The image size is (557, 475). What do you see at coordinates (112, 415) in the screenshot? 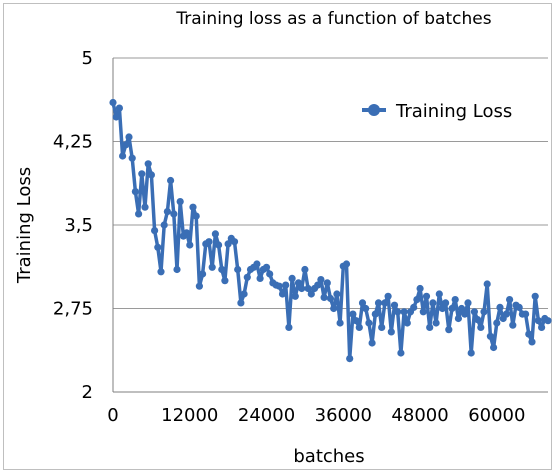
I see `x-tick-label: 0` at bounding box center [112, 415].